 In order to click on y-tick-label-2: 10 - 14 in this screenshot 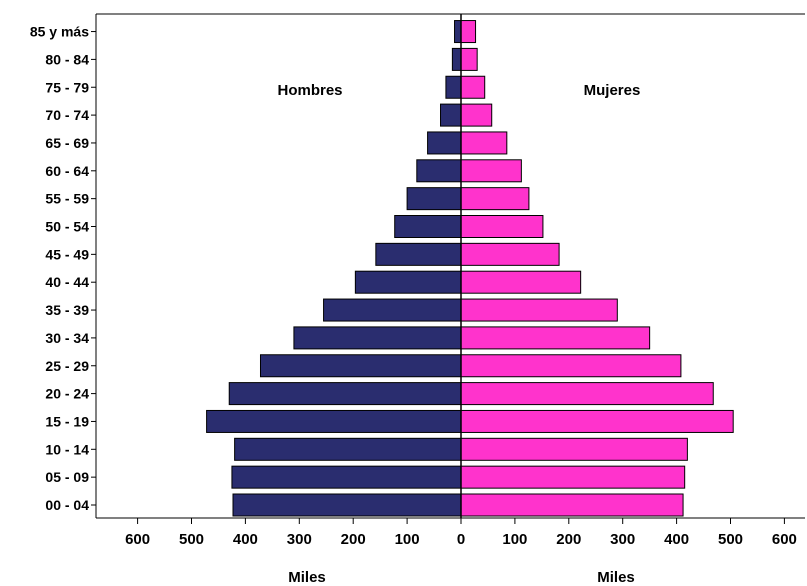, I will do `click(67, 449)`.